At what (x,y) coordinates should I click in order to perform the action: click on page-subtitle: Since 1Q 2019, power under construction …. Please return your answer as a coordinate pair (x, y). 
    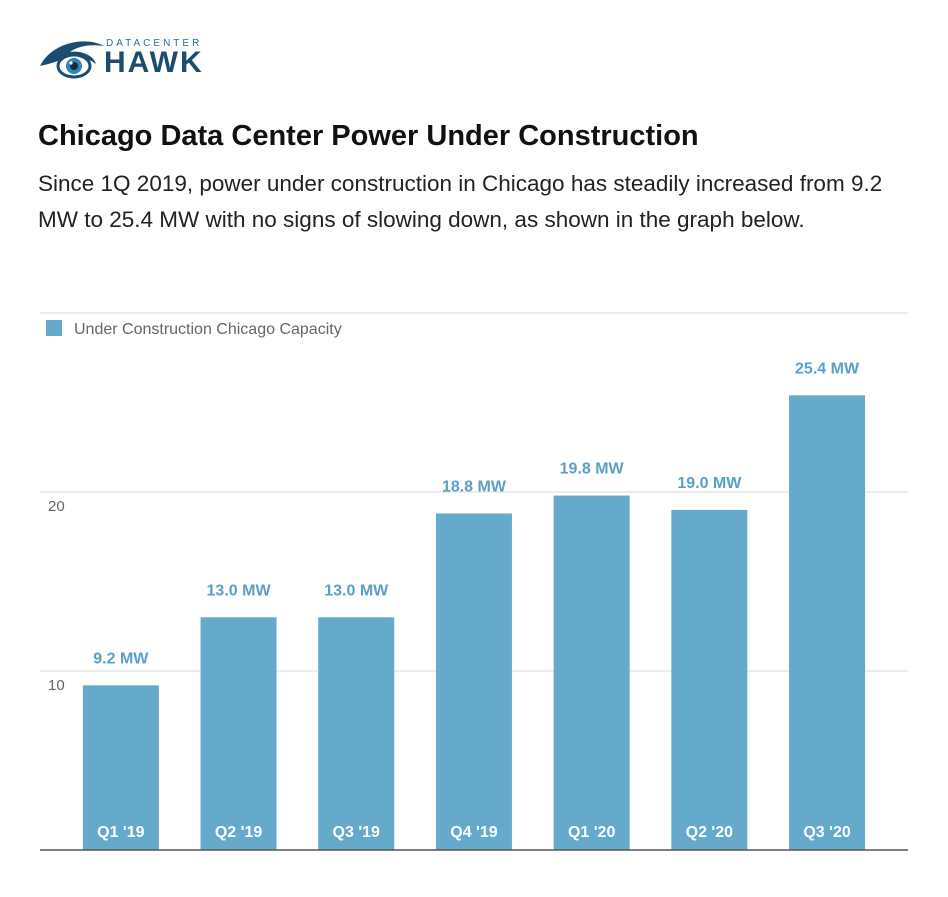
    Looking at the image, I should click on (460, 201).